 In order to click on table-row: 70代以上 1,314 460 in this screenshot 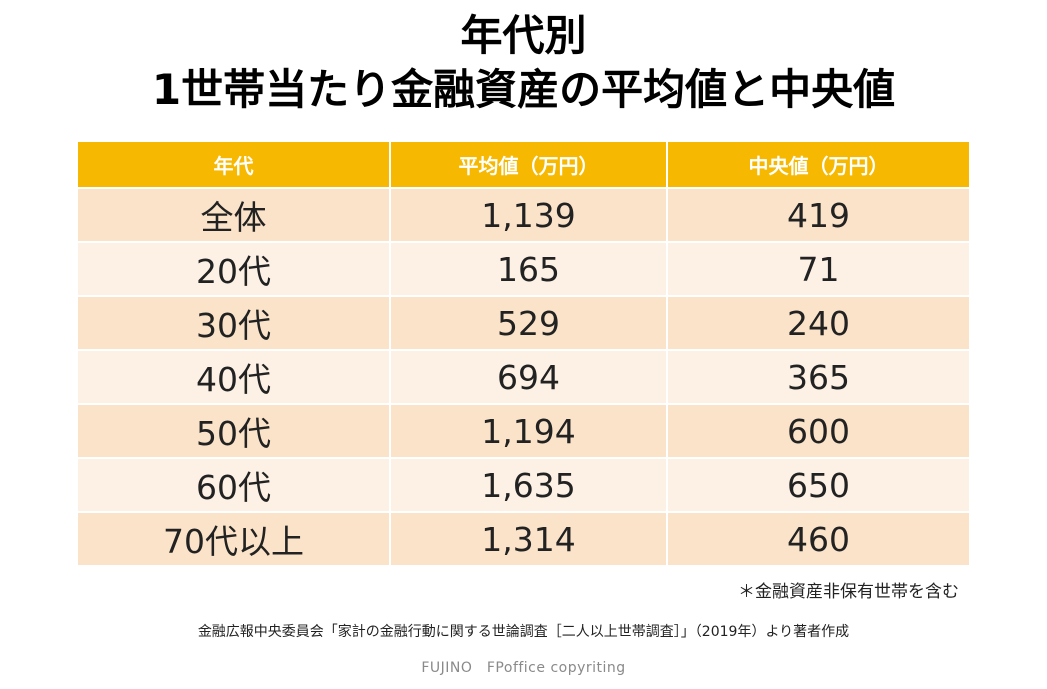, I will do `click(523, 538)`.